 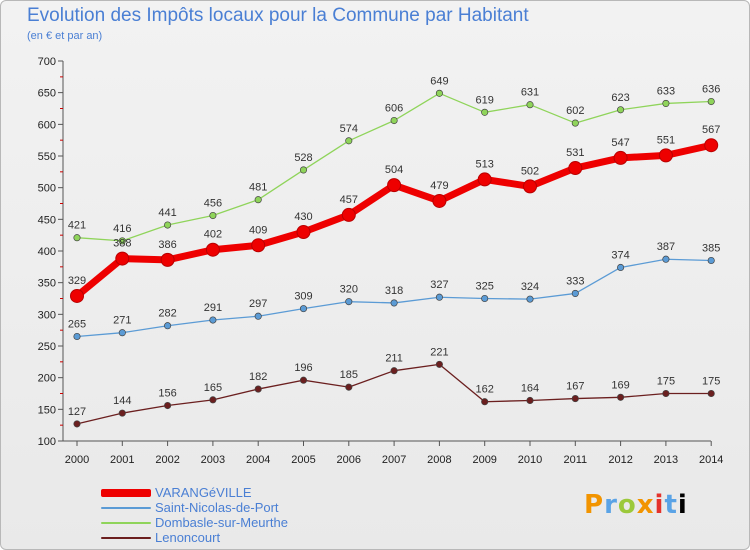 What do you see at coordinates (47, 347) in the screenshot?
I see `y-tick-label: 250` at bounding box center [47, 347].